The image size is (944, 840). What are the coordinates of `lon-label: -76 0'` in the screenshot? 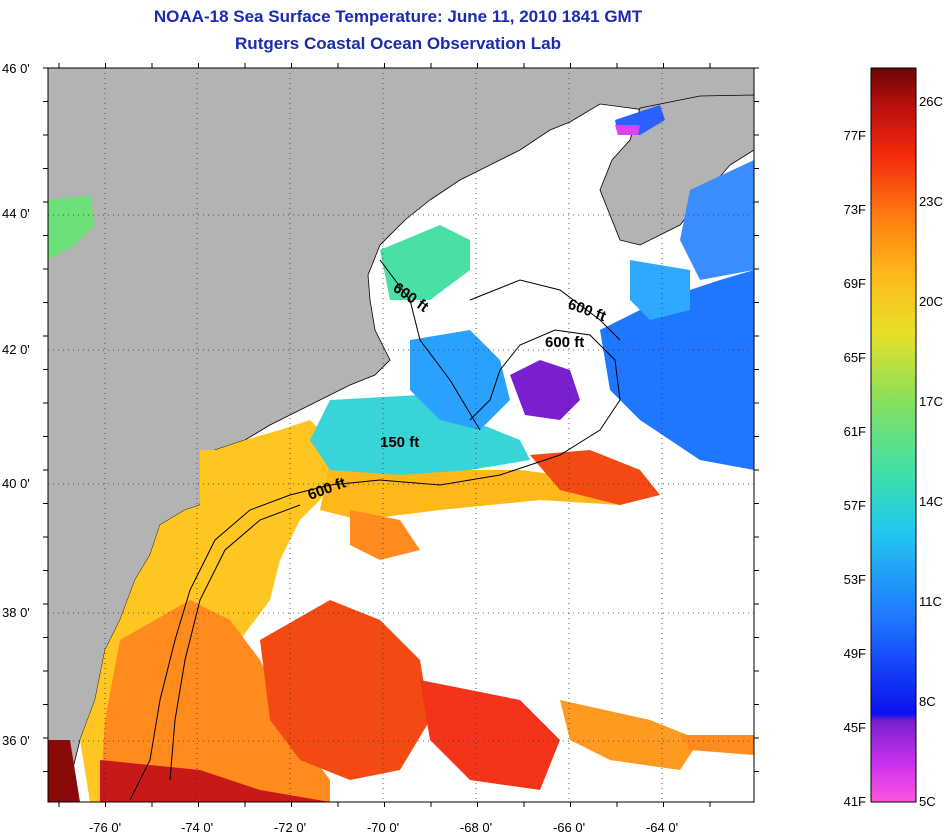 It's located at (105, 827).